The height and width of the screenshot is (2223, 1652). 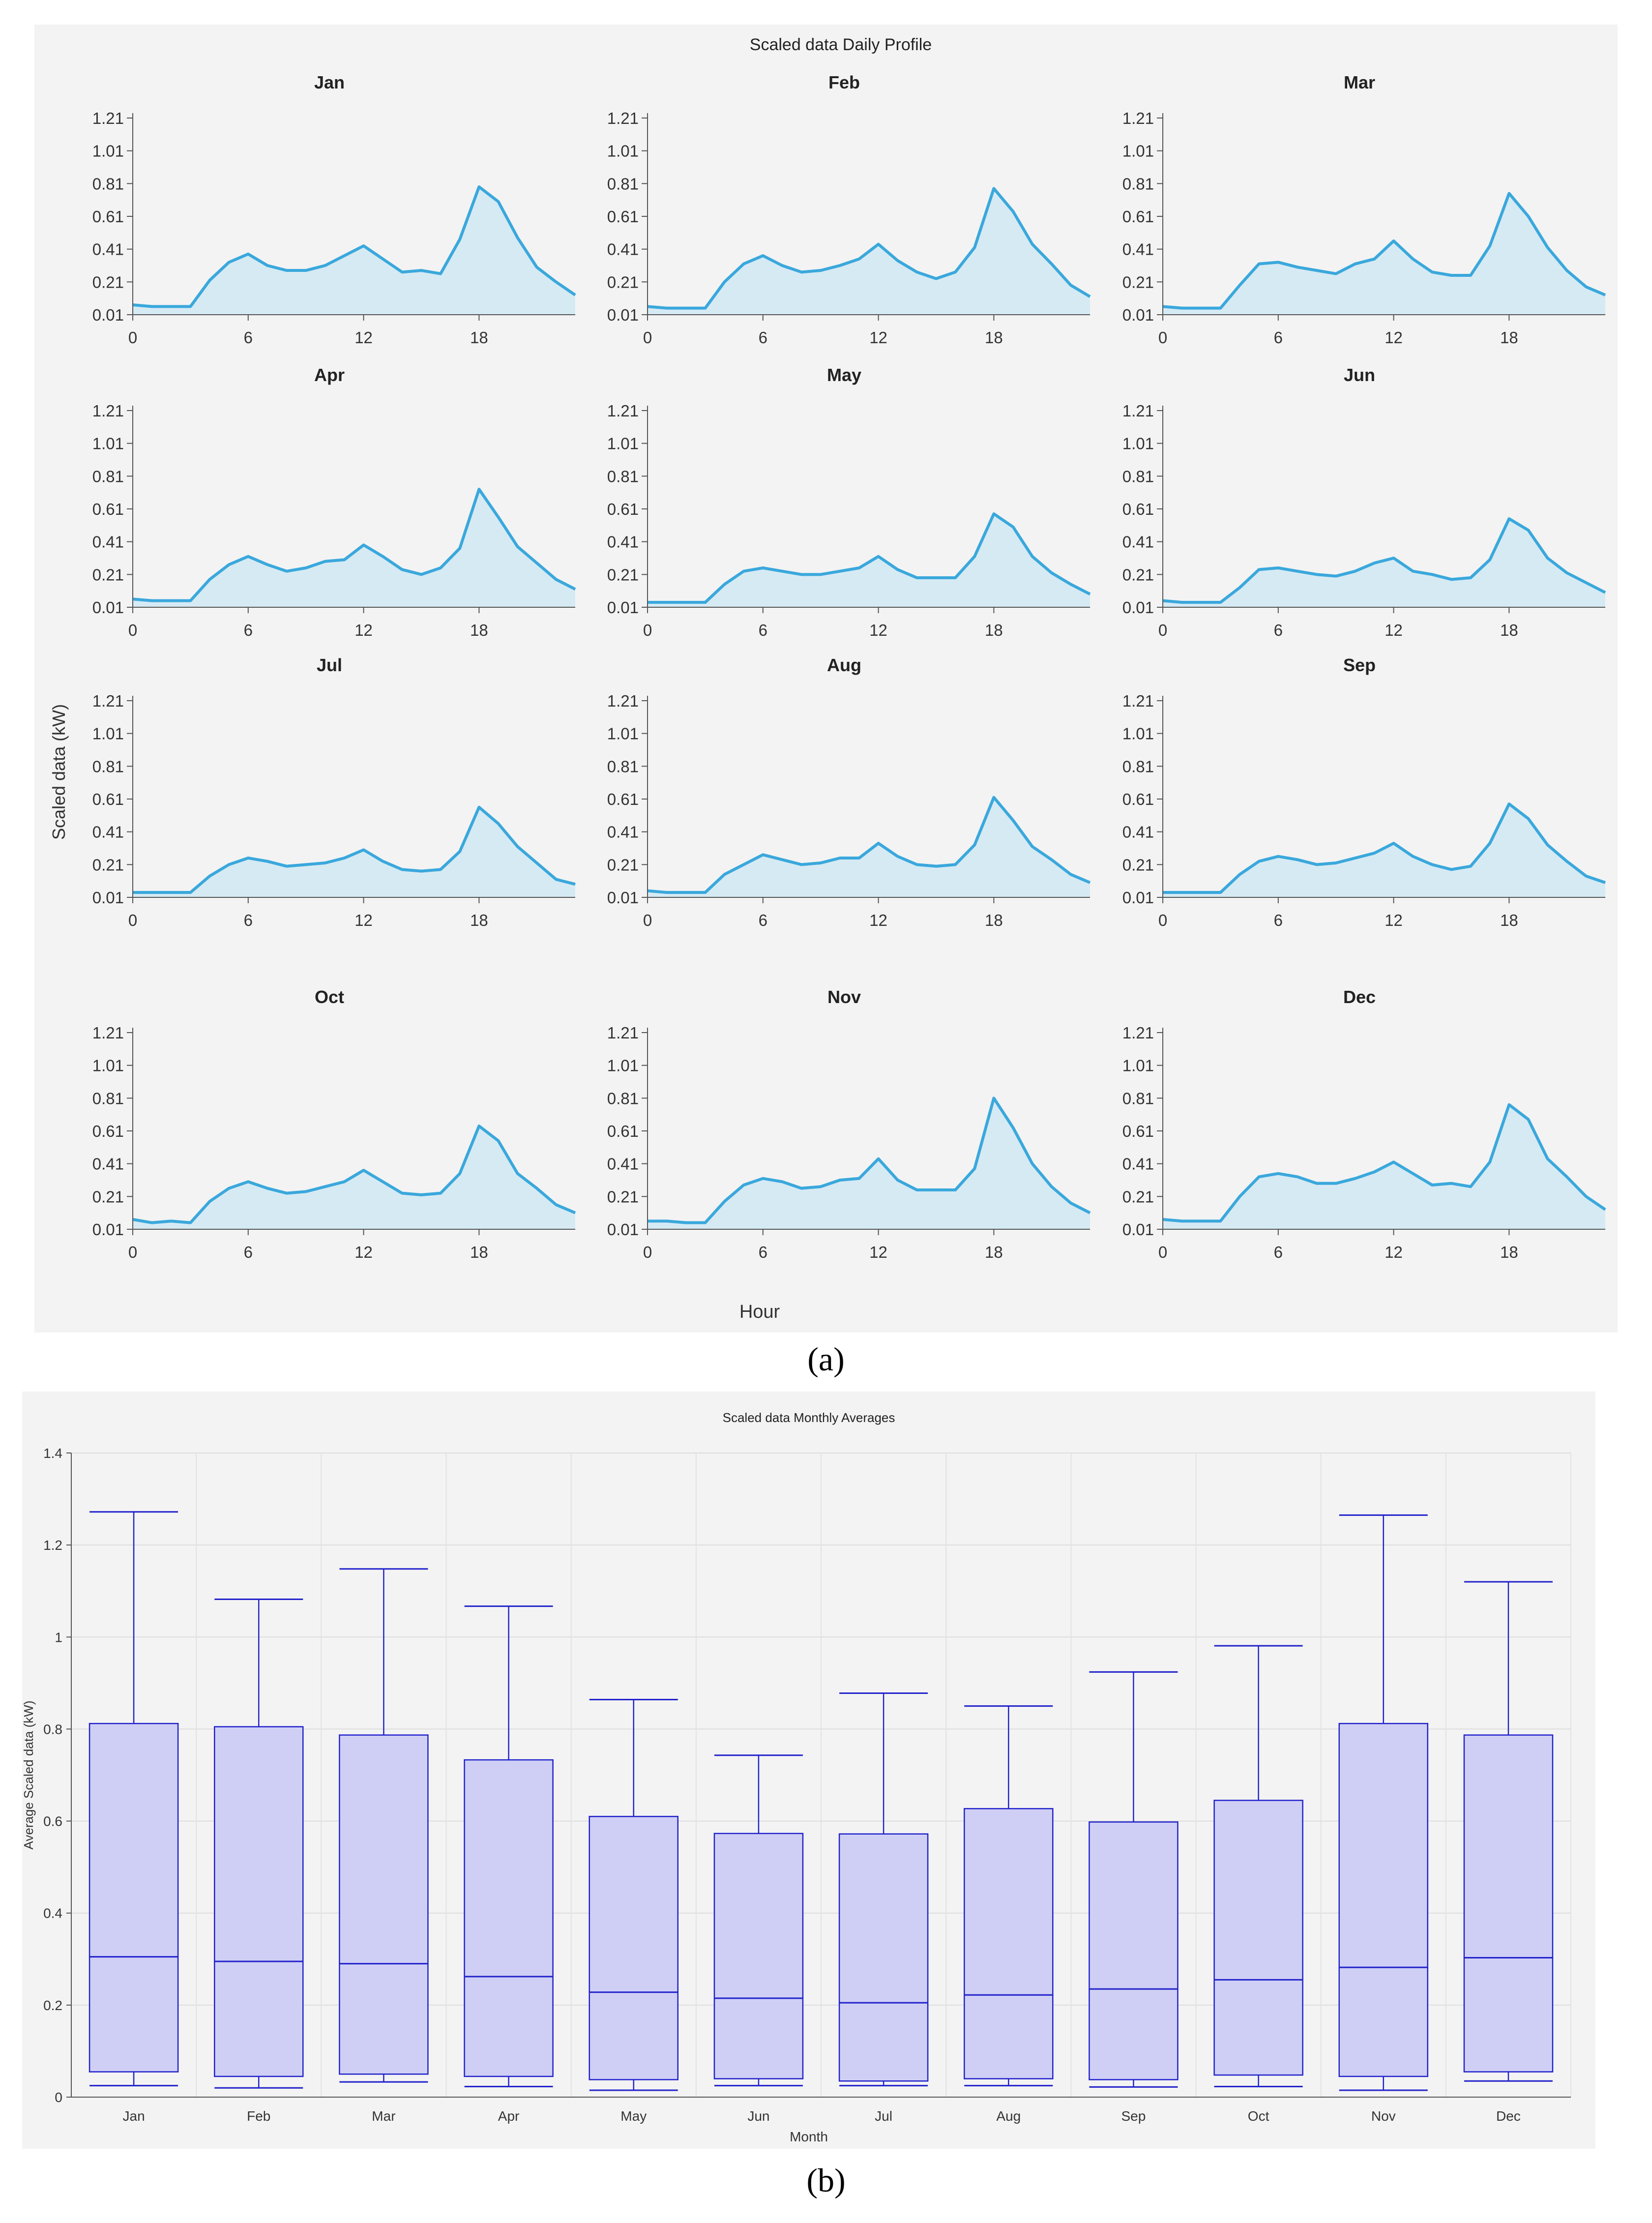 I want to click on y-tick-label: 1.2, so click(x=52, y=1545).